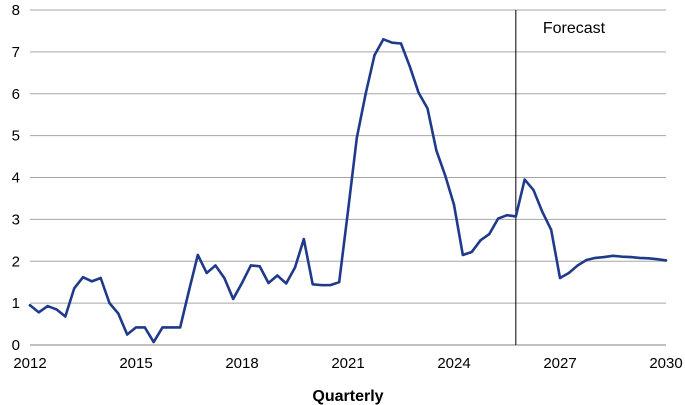 The width and height of the screenshot is (685, 405). Describe the element at coordinates (574, 28) in the screenshot. I see `forecast-label: Forecast` at that location.